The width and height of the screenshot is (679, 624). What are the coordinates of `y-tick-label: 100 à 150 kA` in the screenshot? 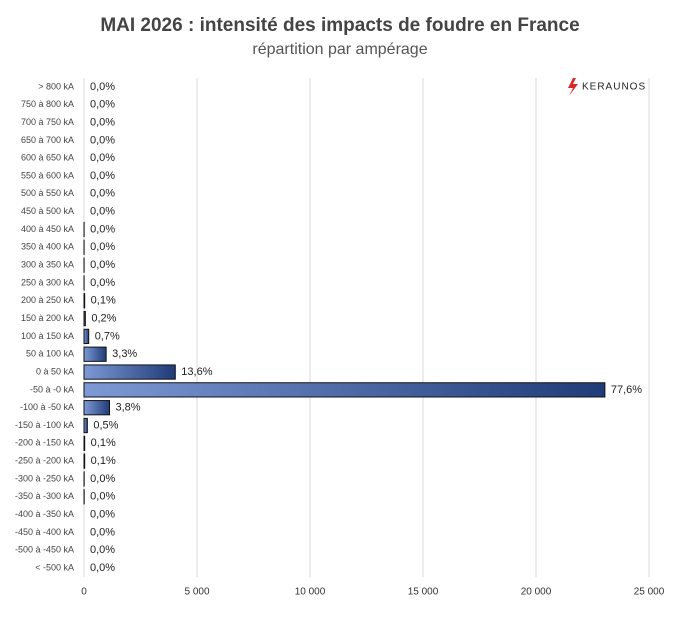 It's located at (47, 336).